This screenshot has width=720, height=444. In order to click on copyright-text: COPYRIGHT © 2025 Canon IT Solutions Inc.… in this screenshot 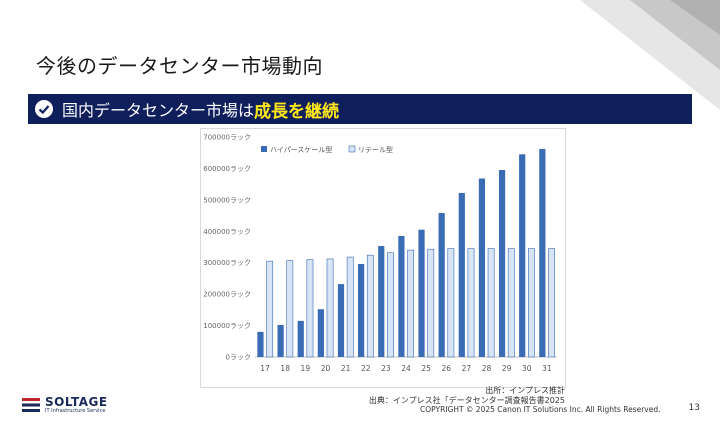, I will do `click(540, 409)`.